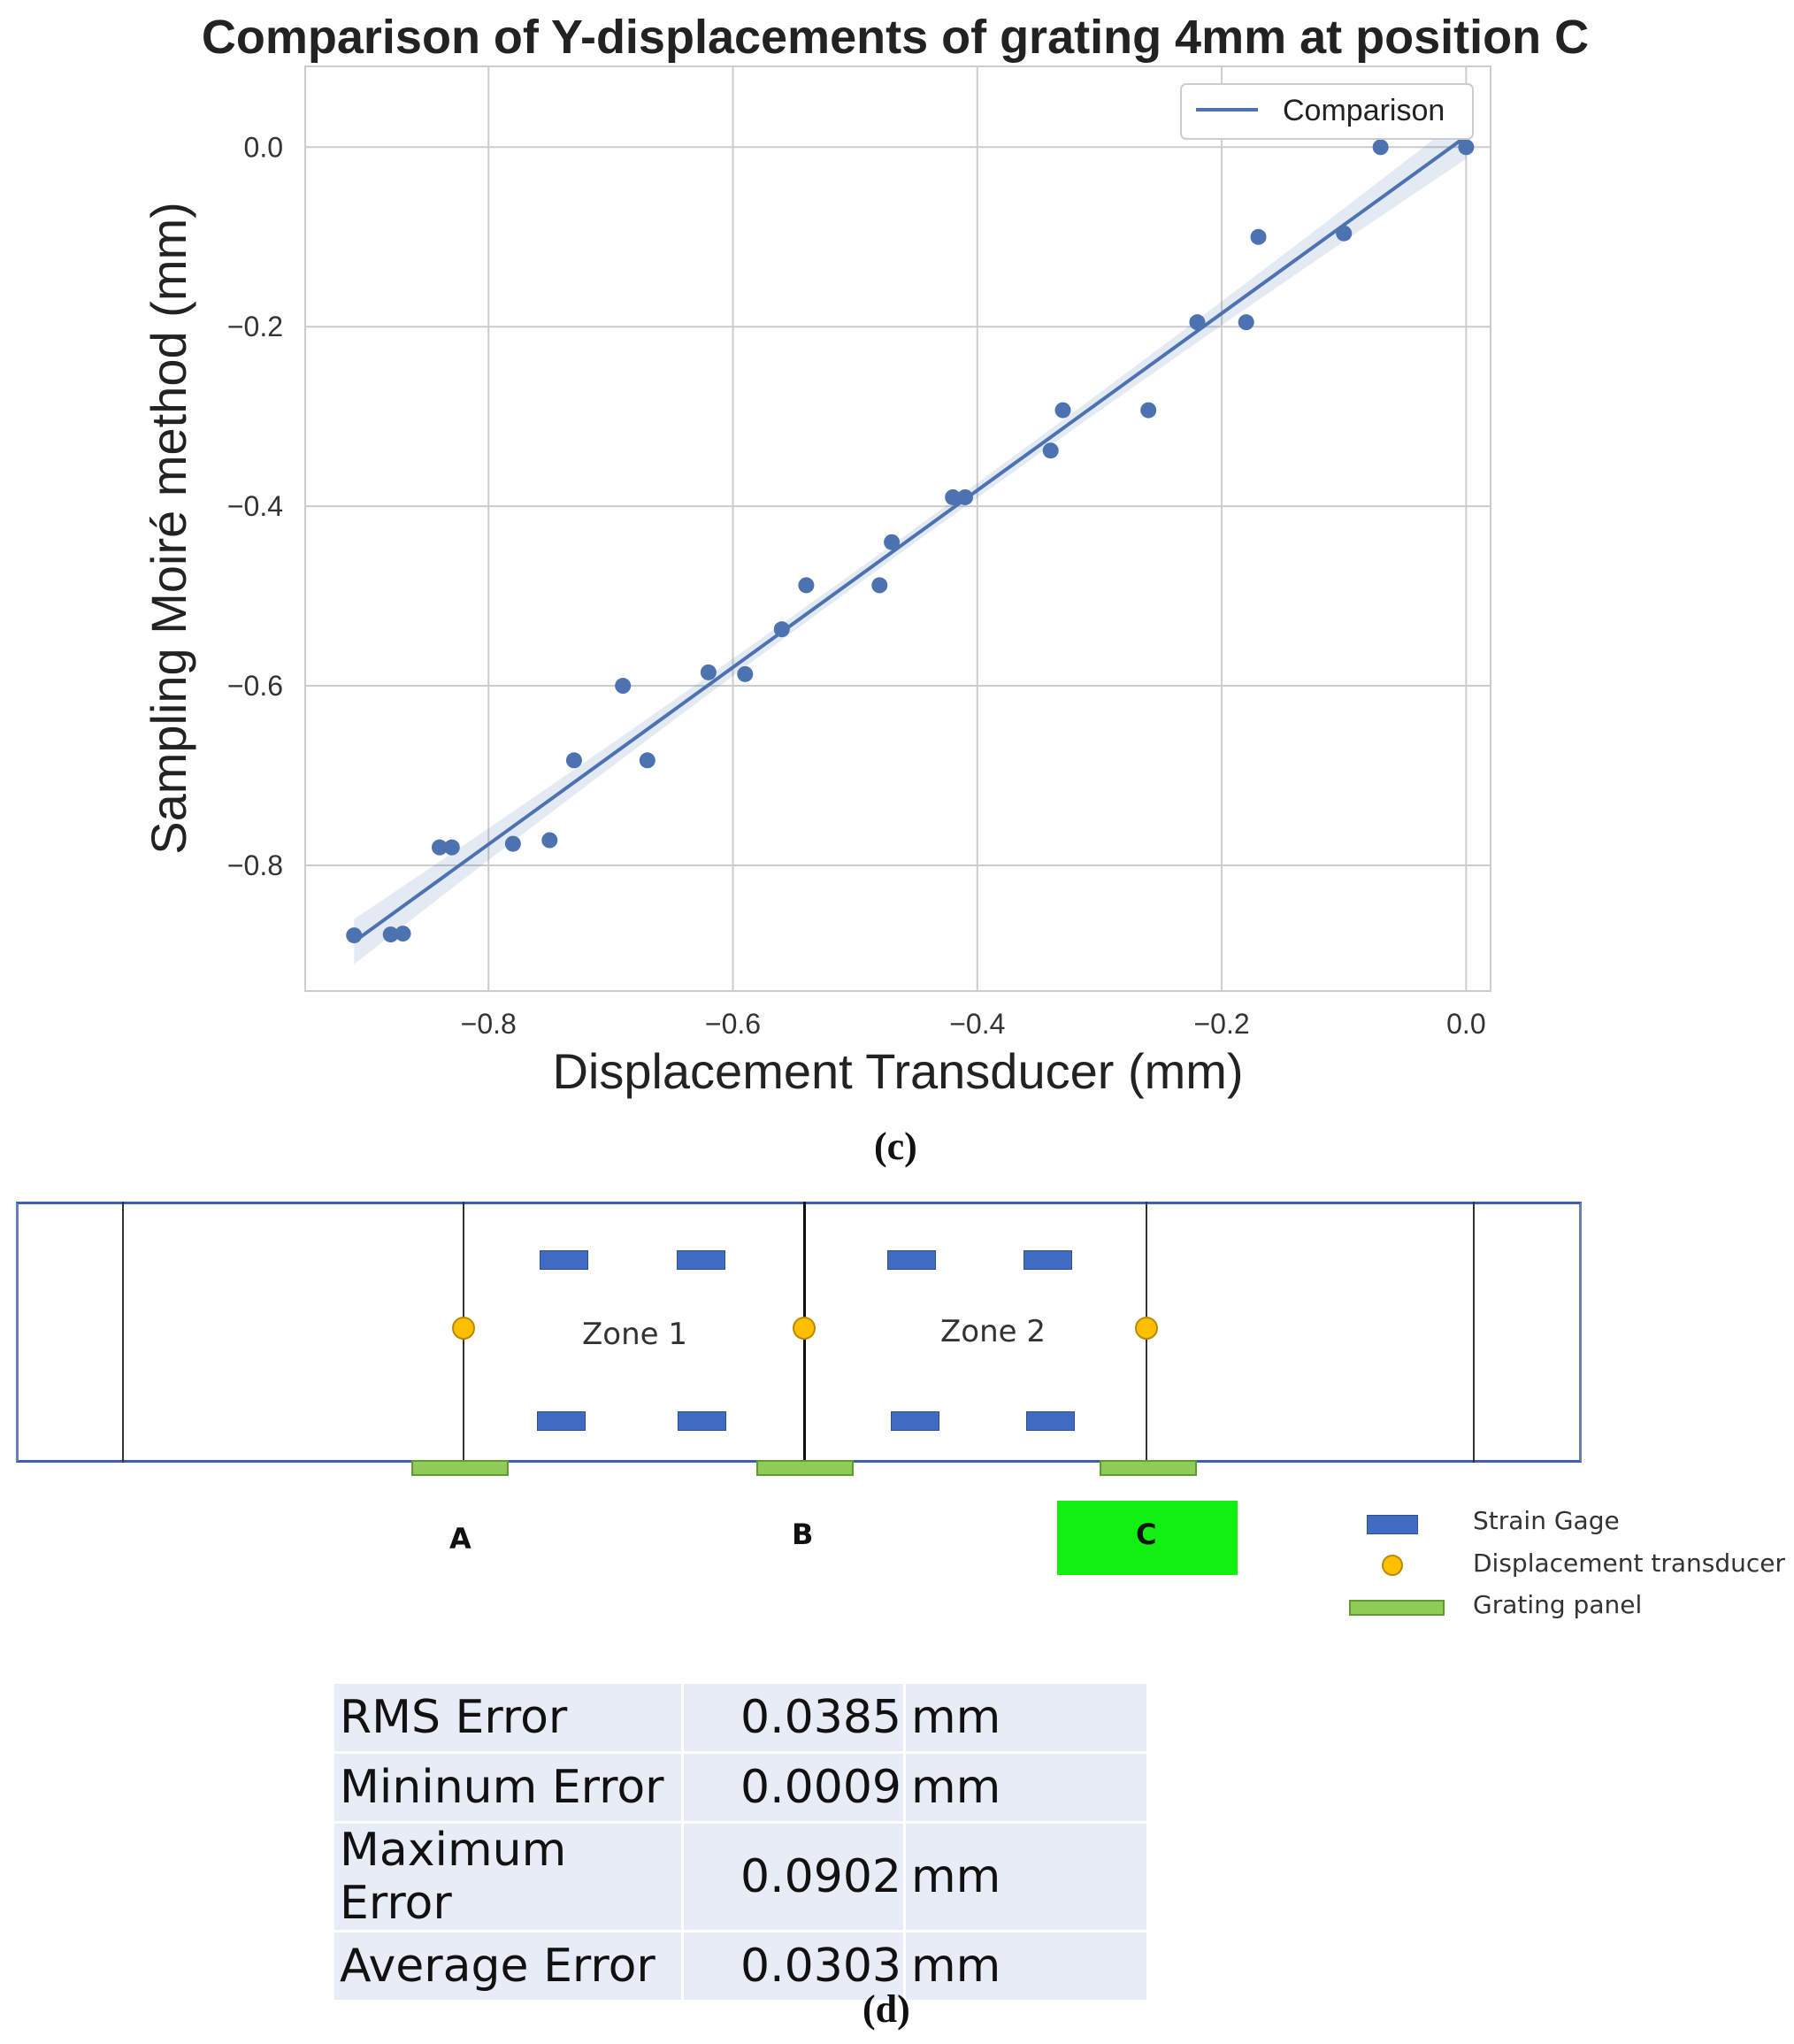  I want to click on x-tick-label: −0.8, so click(489, 1024).